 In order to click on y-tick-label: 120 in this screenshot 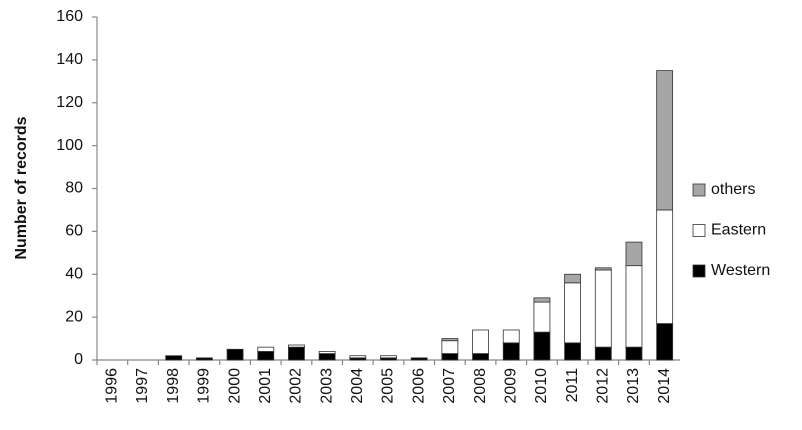, I will do `click(69, 102)`.